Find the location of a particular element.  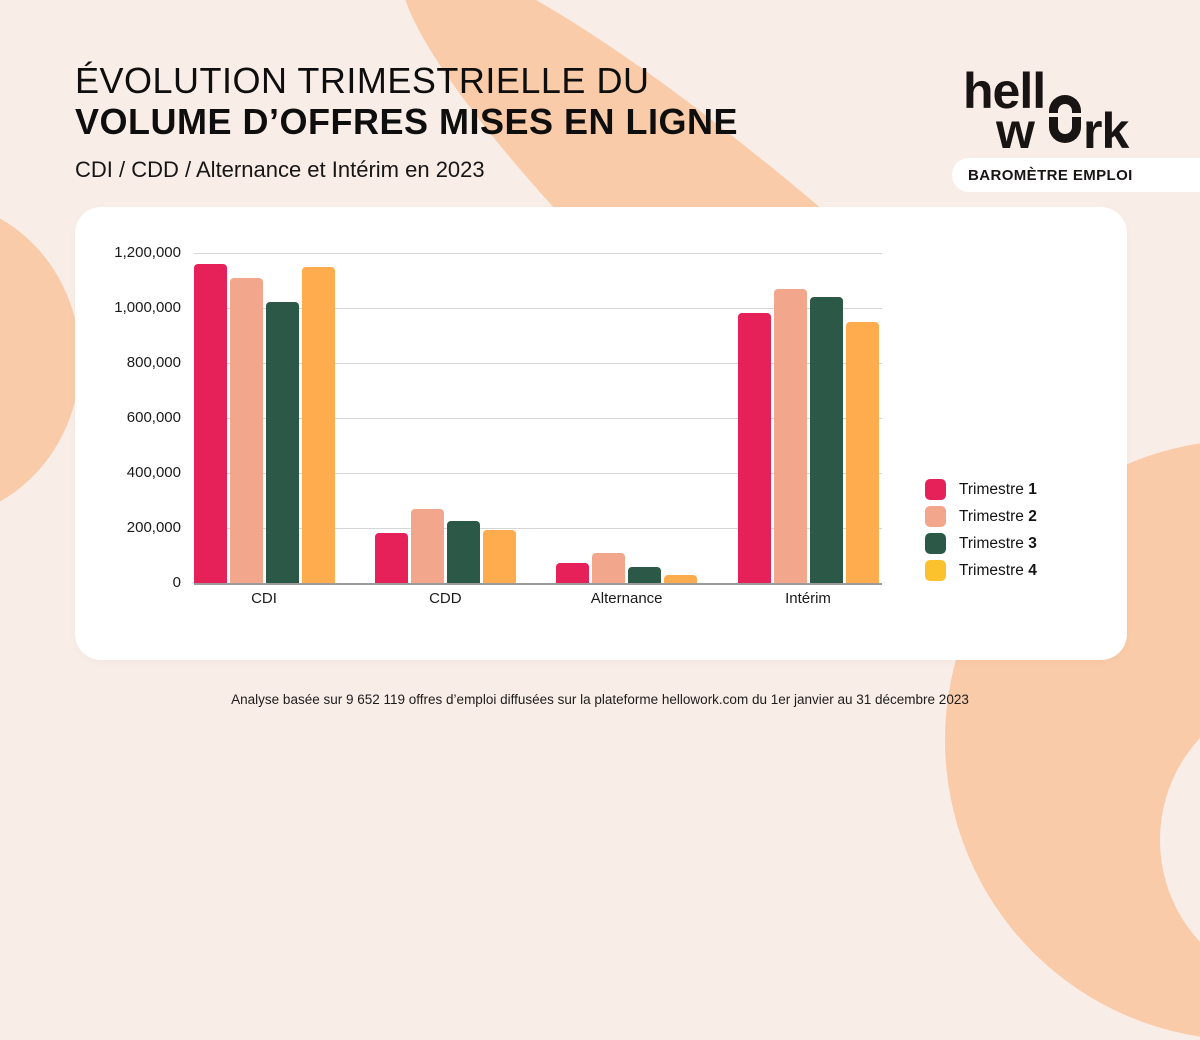

bar-Intérim-trimestre-4 is located at coordinates (862, 452).